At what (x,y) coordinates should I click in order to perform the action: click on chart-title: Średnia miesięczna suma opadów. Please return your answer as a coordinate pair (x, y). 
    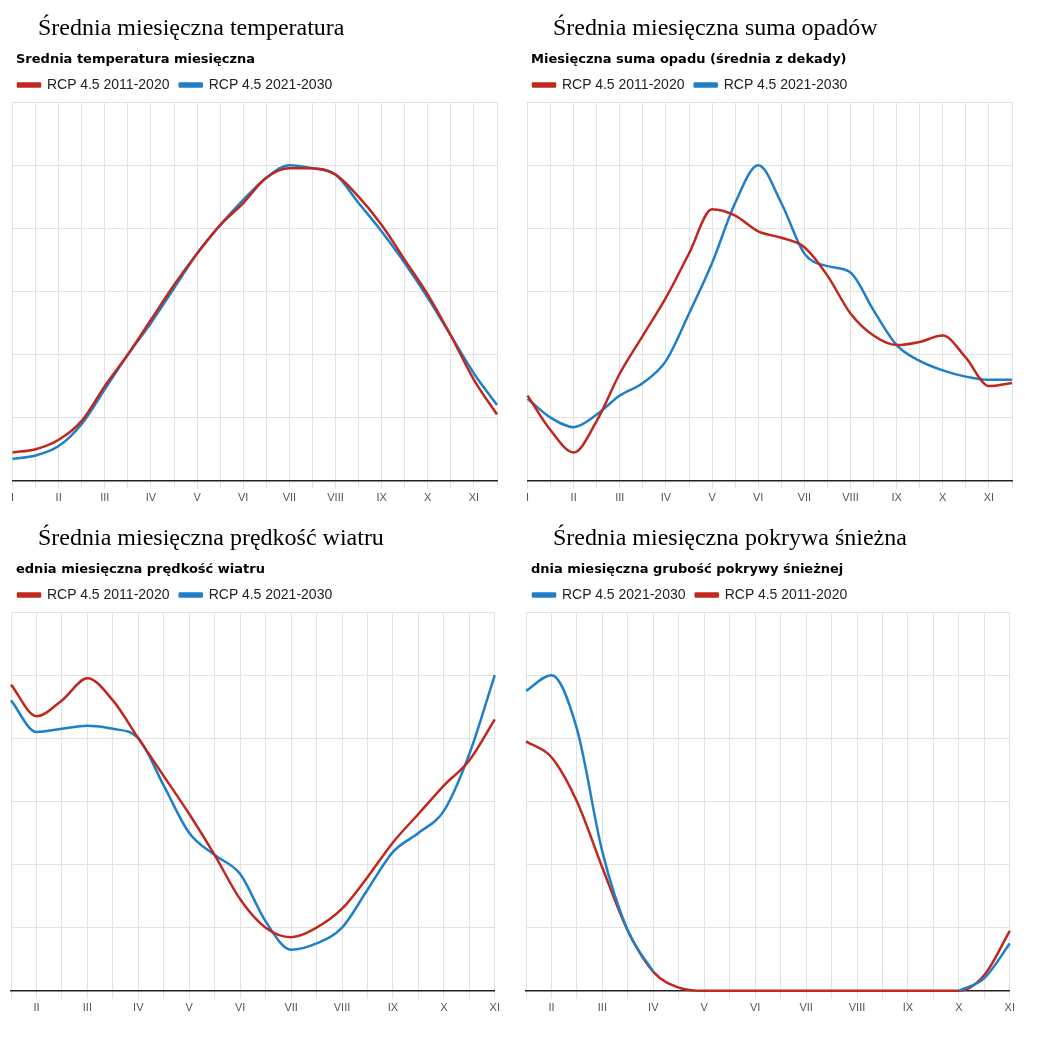
    Looking at the image, I should click on (716, 27).